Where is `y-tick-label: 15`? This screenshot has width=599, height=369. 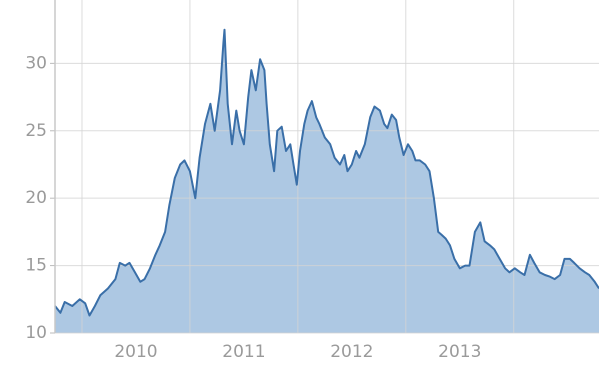 y-tick-label: 15 is located at coordinates (36, 266).